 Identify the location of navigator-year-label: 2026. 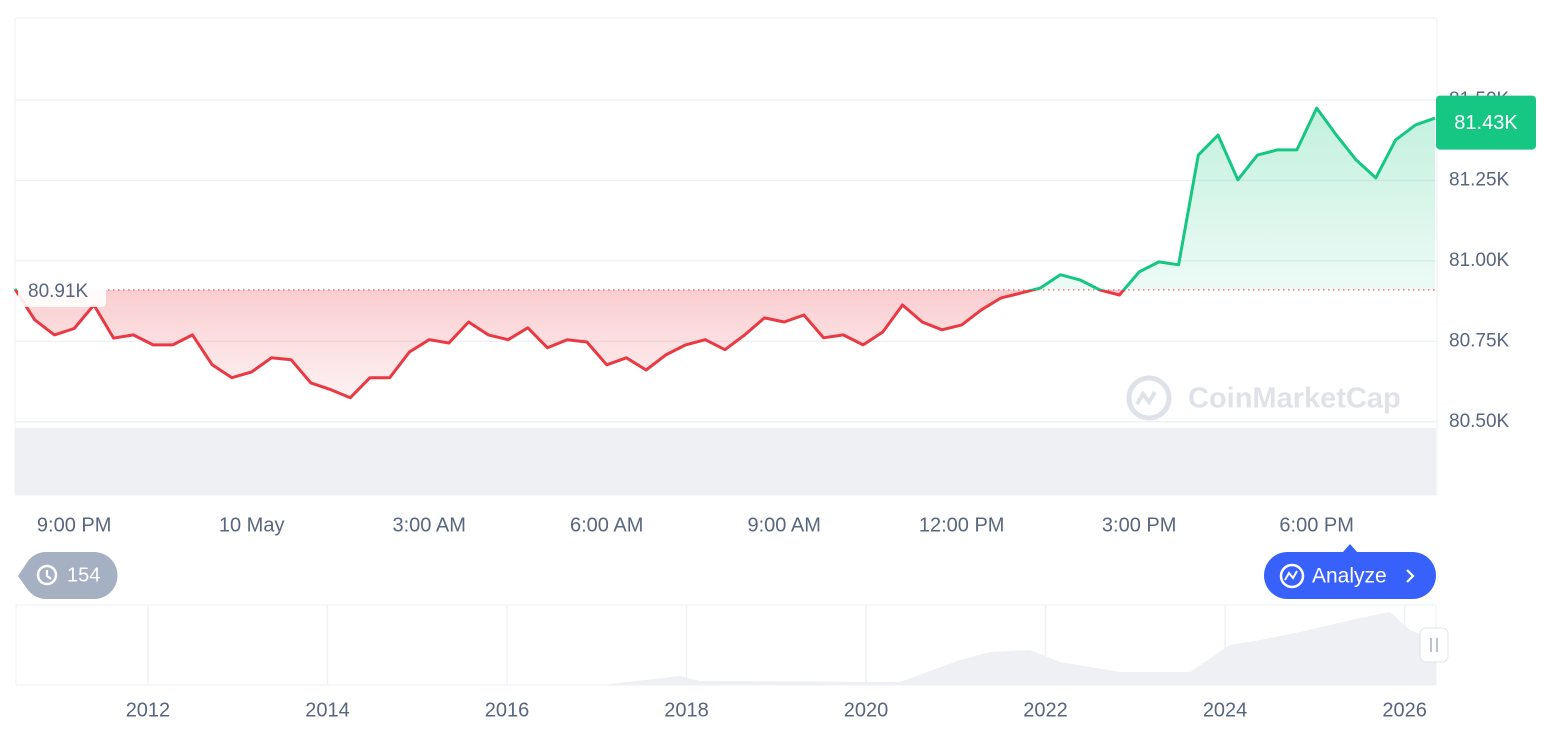
(1404, 710).